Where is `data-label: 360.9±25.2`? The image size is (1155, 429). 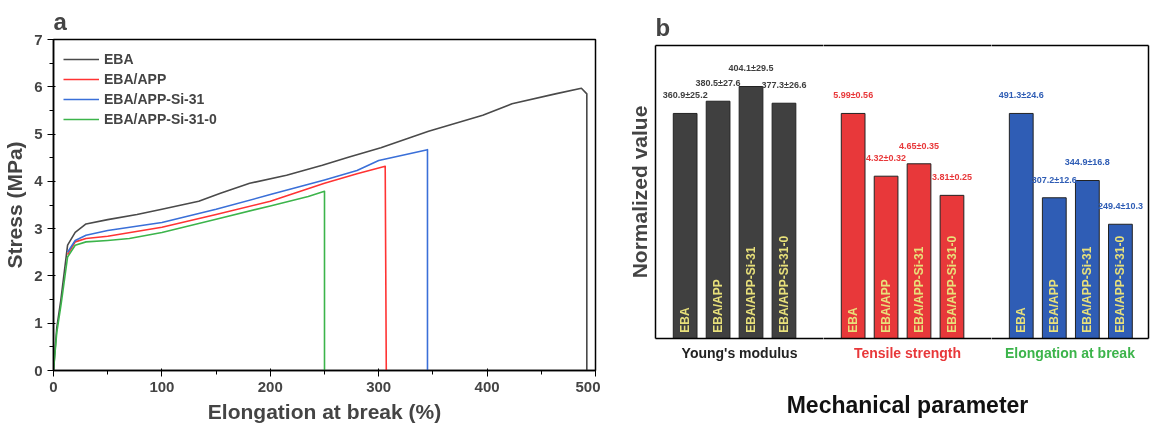
data-label: 360.9±25.2 is located at coordinates (685, 95).